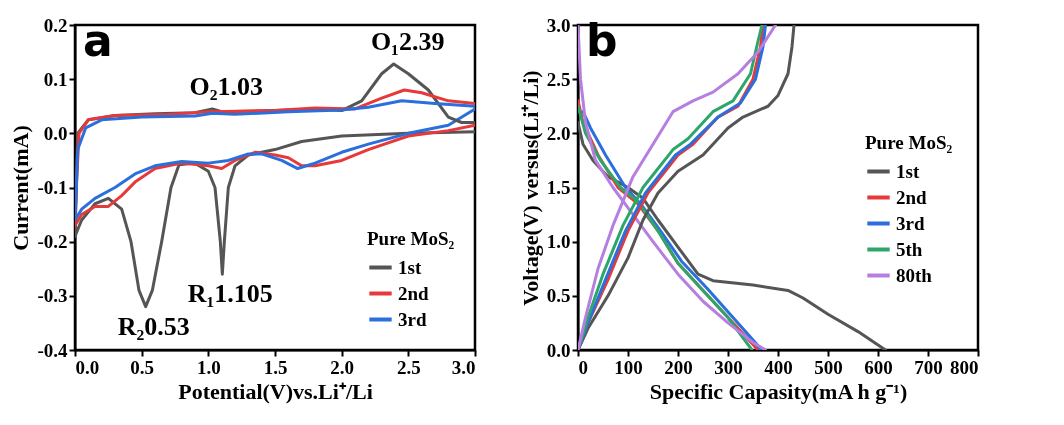  Describe the element at coordinates (87, 367) in the screenshot. I see `x-tick-label: 0.0` at that location.